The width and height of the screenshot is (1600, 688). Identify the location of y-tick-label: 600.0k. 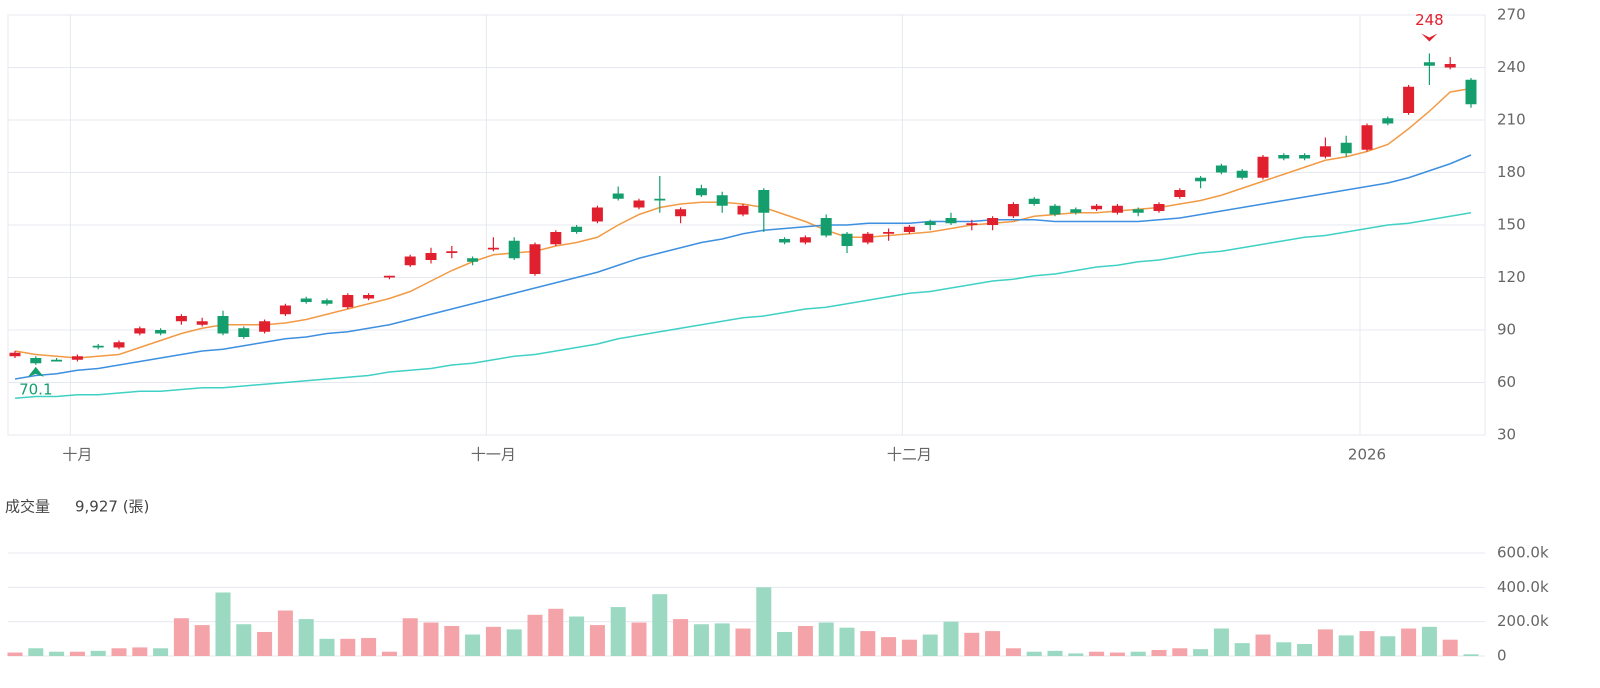
(1523, 553).